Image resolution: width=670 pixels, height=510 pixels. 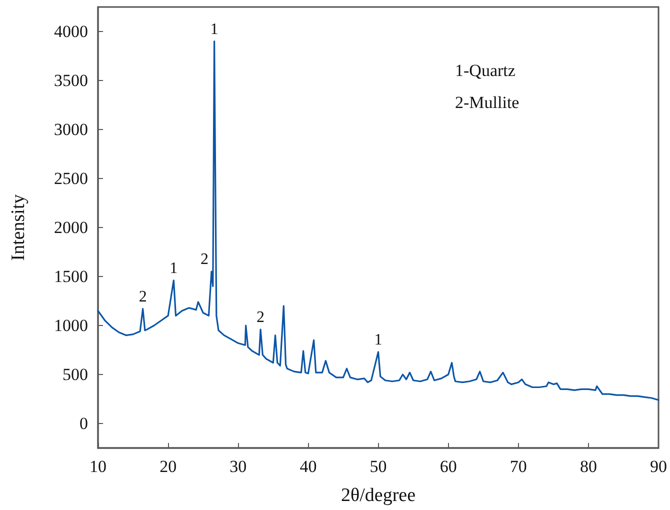 I want to click on y-tick-label: 3500, so click(x=71, y=80).